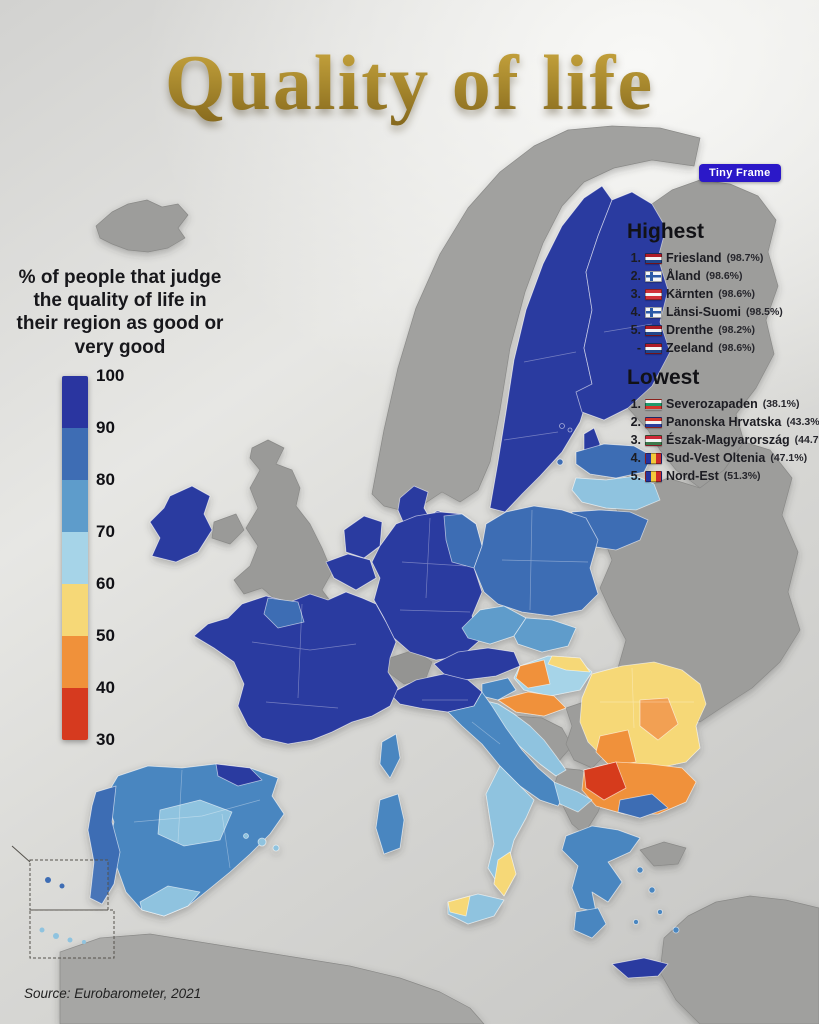  Describe the element at coordinates (105, 583) in the screenshot. I see `legend-tick-60: 60` at that location.